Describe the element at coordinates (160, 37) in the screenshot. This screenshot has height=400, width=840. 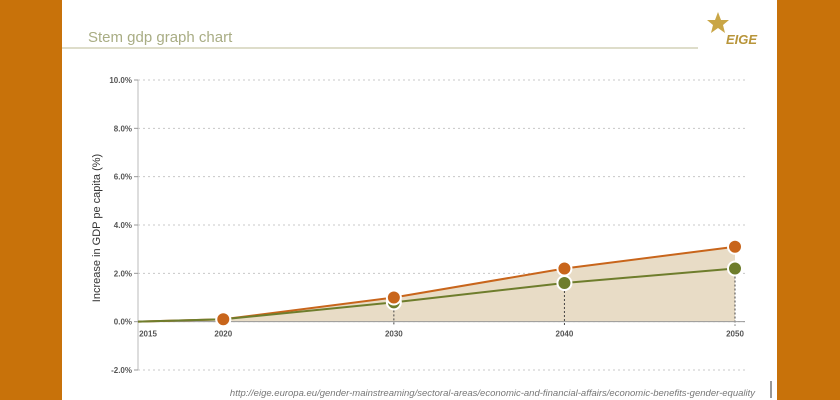
I see `chart-title: Stem gdp graph chart` at that location.